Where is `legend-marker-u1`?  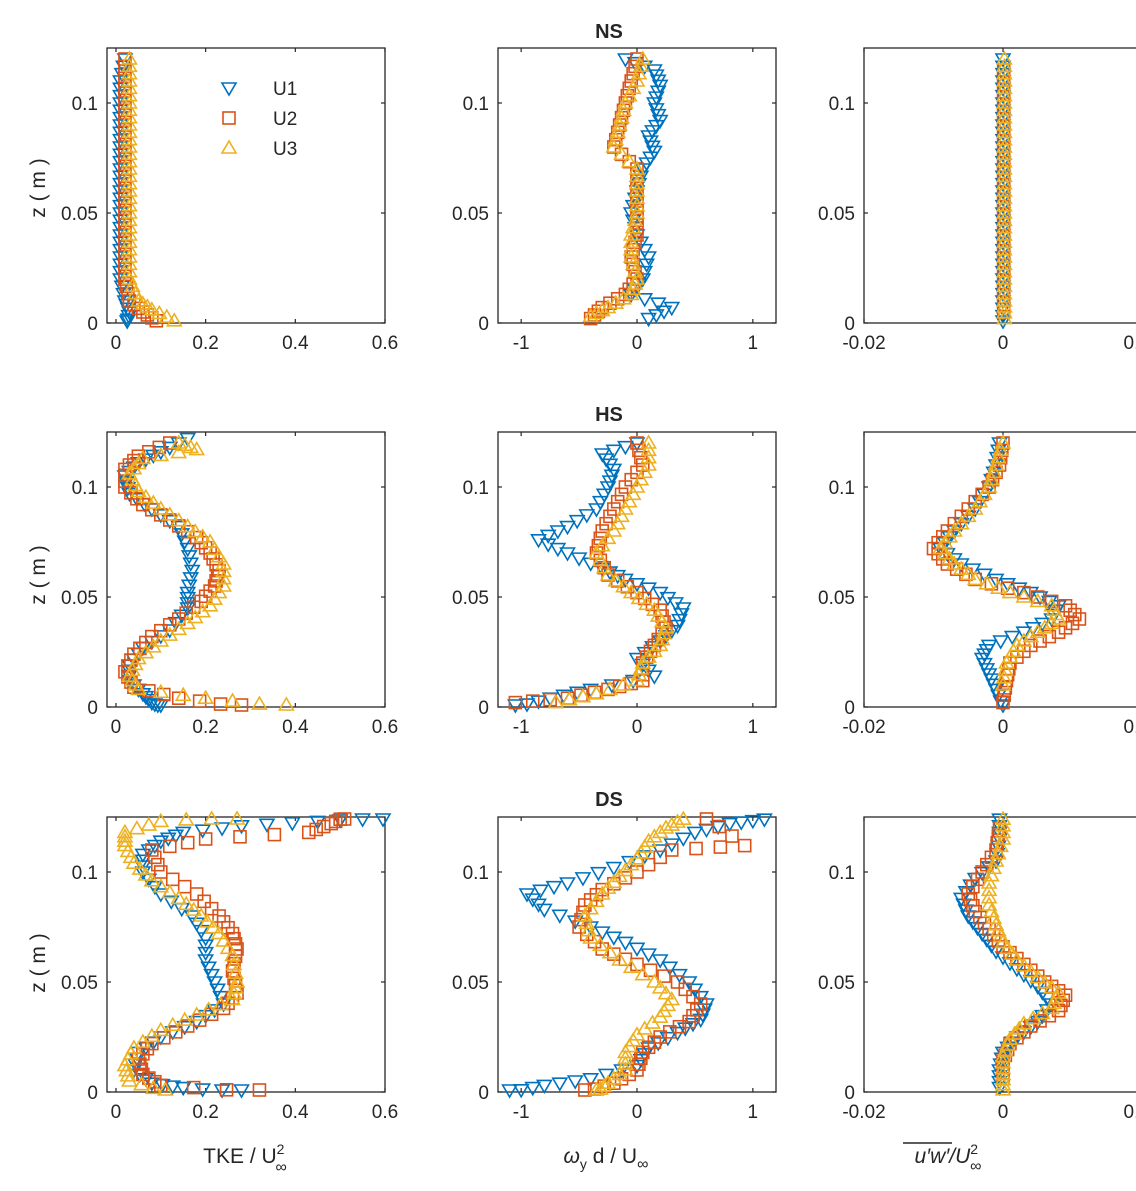
legend-marker-u1 is located at coordinates (229, 89).